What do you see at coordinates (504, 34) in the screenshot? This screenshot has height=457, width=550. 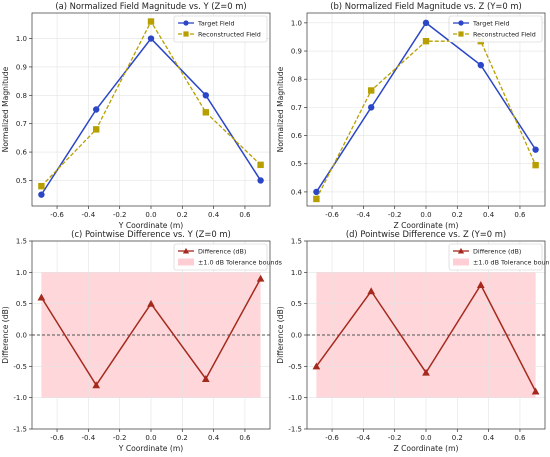 I see `legend-label: Reconstructed Field` at bounding box center [504, 34].